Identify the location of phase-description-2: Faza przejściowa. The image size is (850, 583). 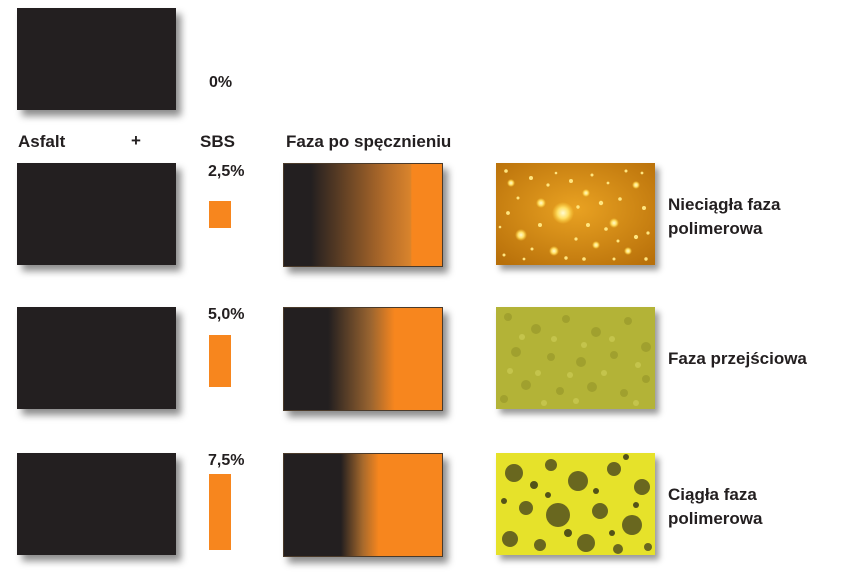
(737, 359).